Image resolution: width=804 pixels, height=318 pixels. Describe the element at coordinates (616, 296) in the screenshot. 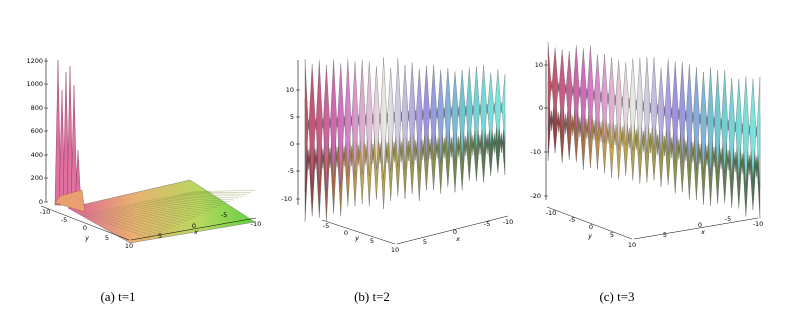

I see `caption: (c) t=3` at that location.